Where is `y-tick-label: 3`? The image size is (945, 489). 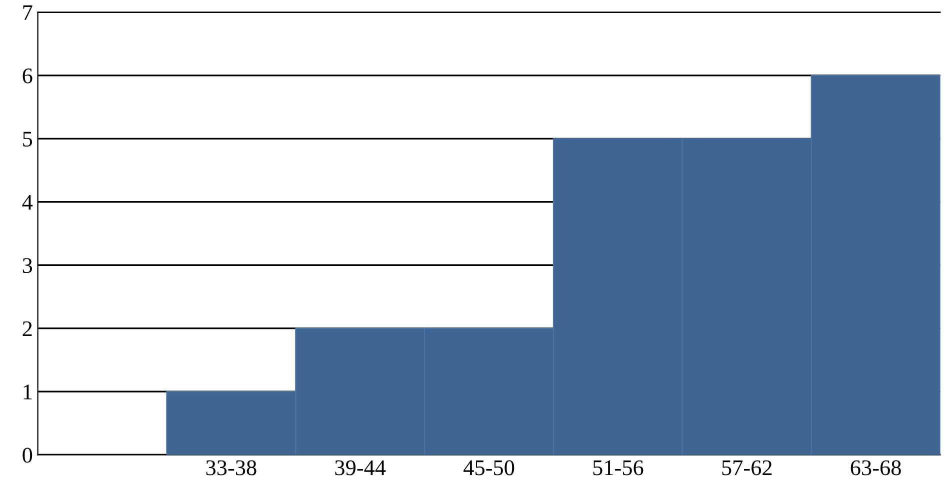
y-tick-label: 3 is located at coordinates (27, 266).